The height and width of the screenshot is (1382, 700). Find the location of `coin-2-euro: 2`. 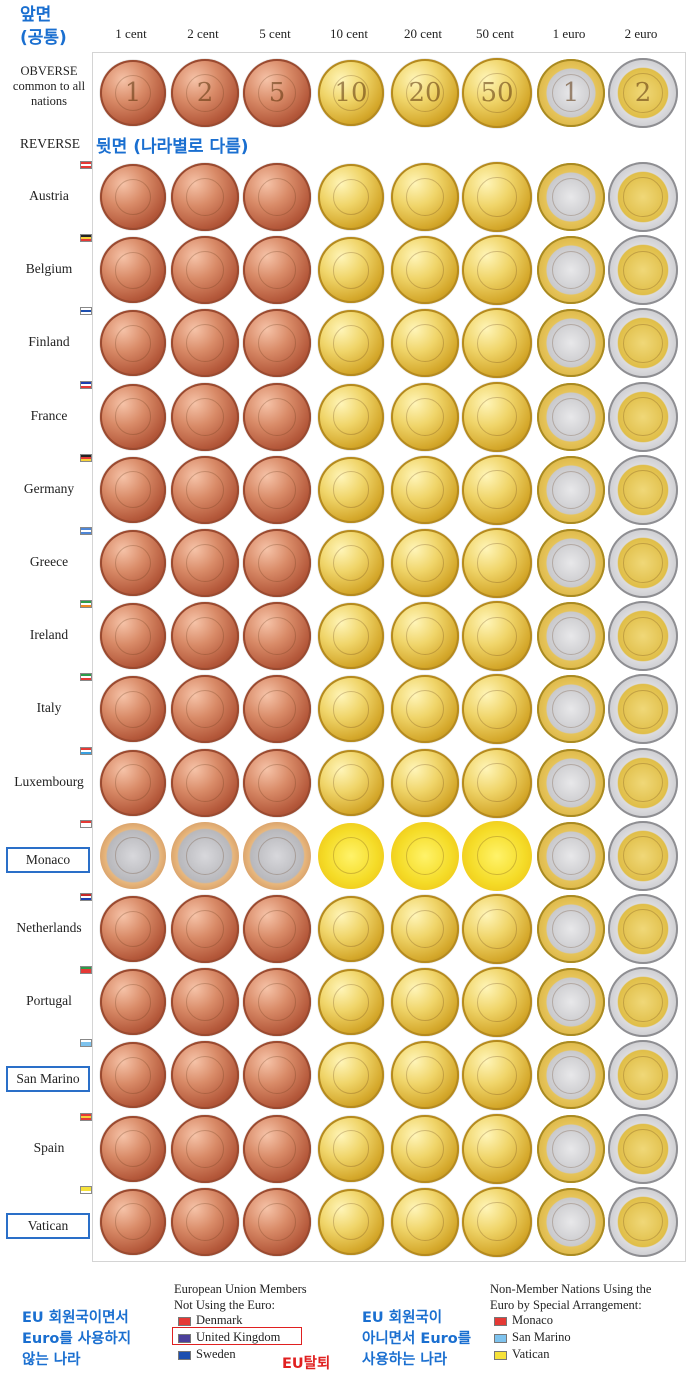

coin-2-euro: 2 is located at coordinates (643, 93).